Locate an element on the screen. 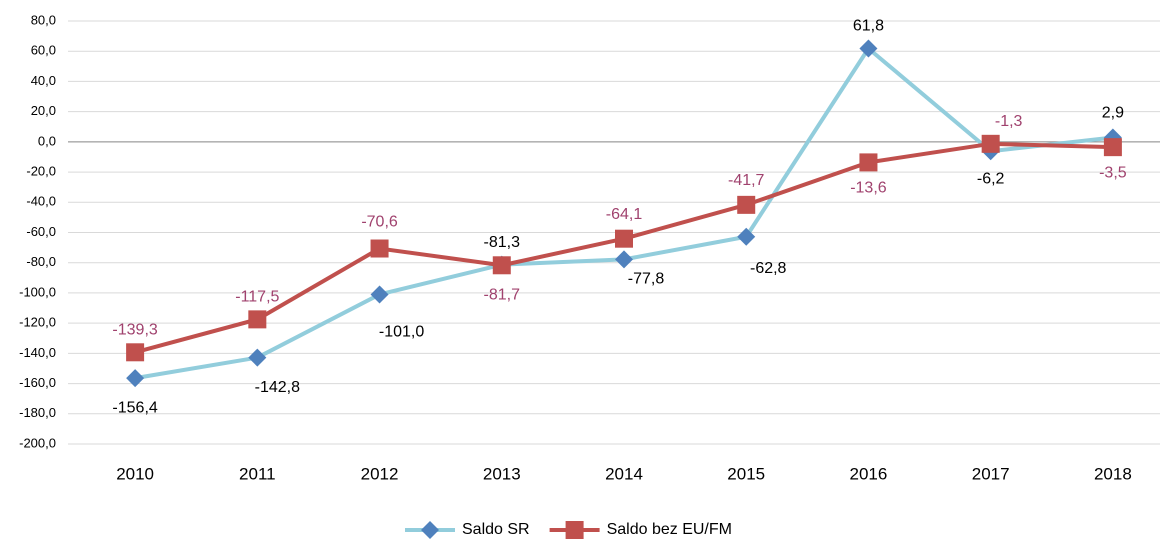 The height and width of the screenshot is (542, 1162). data-label: -156,4 is located at coordinates (134, 407).